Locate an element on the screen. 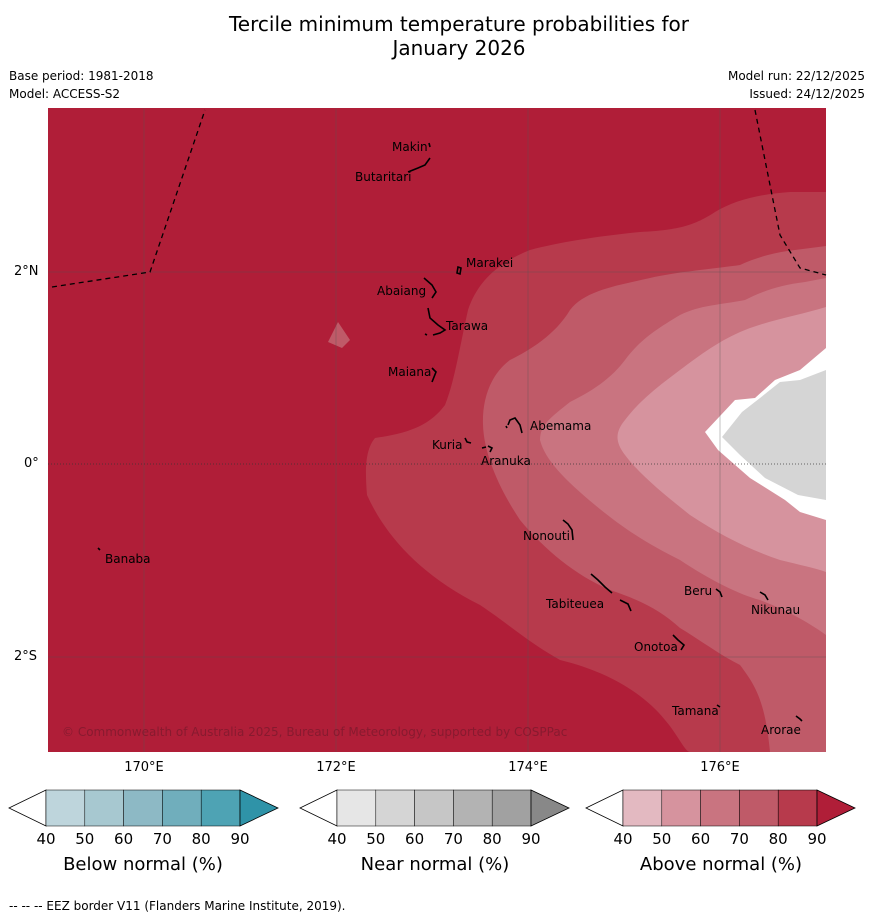 This screenshot has height=919, width=873. model-name: Model: ACCESS-S2 is located at coordinates (65, 94).